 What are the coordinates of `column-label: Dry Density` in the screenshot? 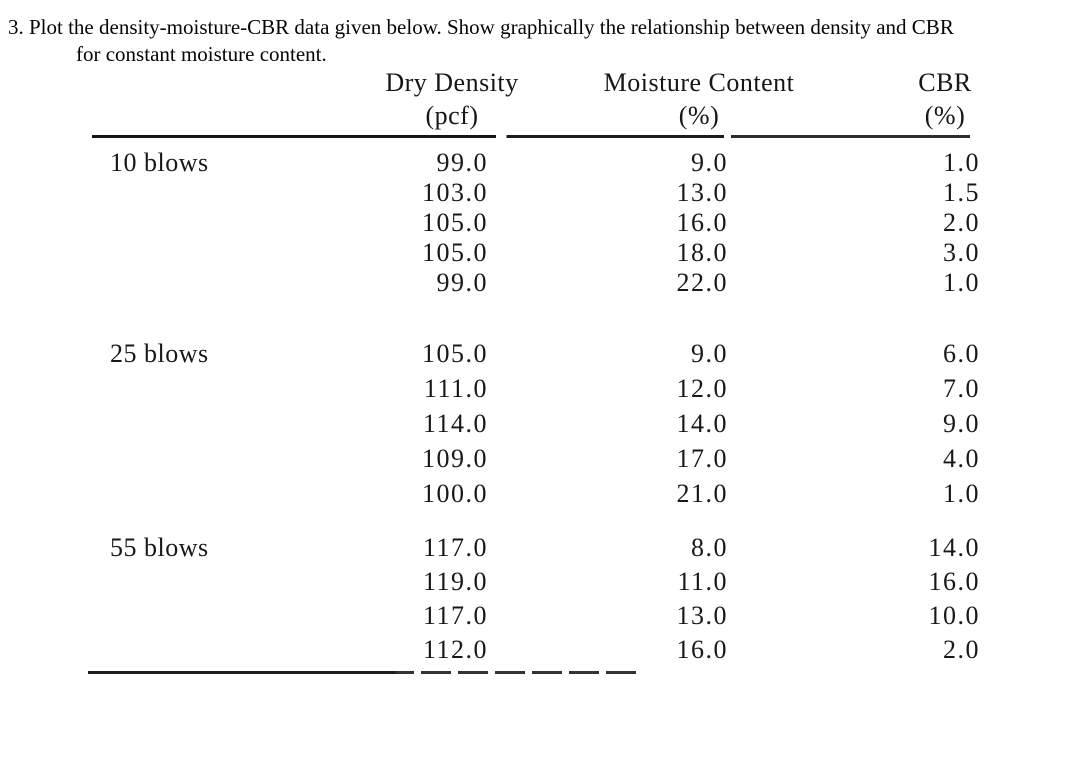 It's located at (452, 82).